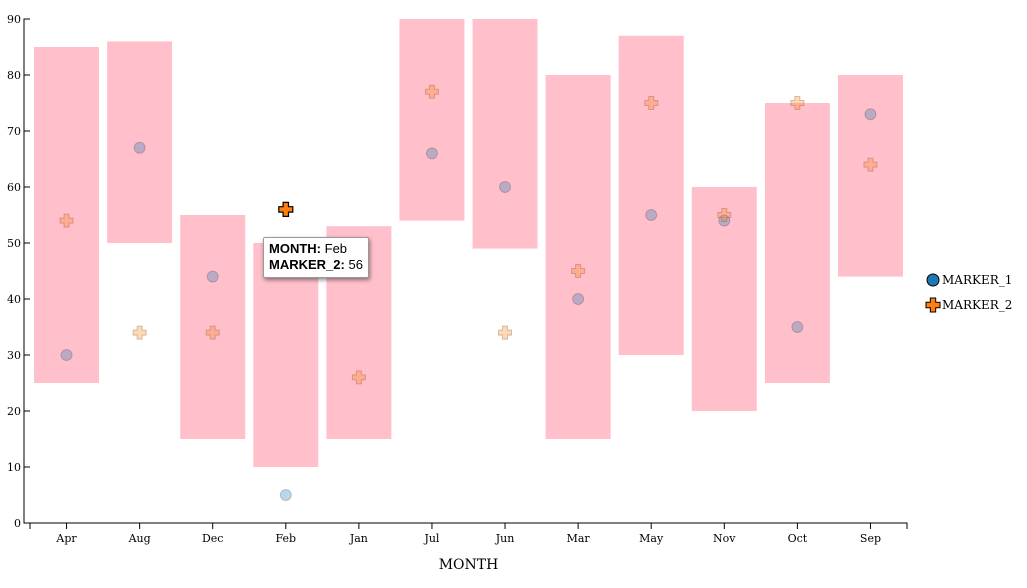 The height and width of the screenshot is (588, 1027). What do you see at coordinates (212, 332) in the screenshot?
I see `marker-2-point-dec` at bounding box center [212, 332].